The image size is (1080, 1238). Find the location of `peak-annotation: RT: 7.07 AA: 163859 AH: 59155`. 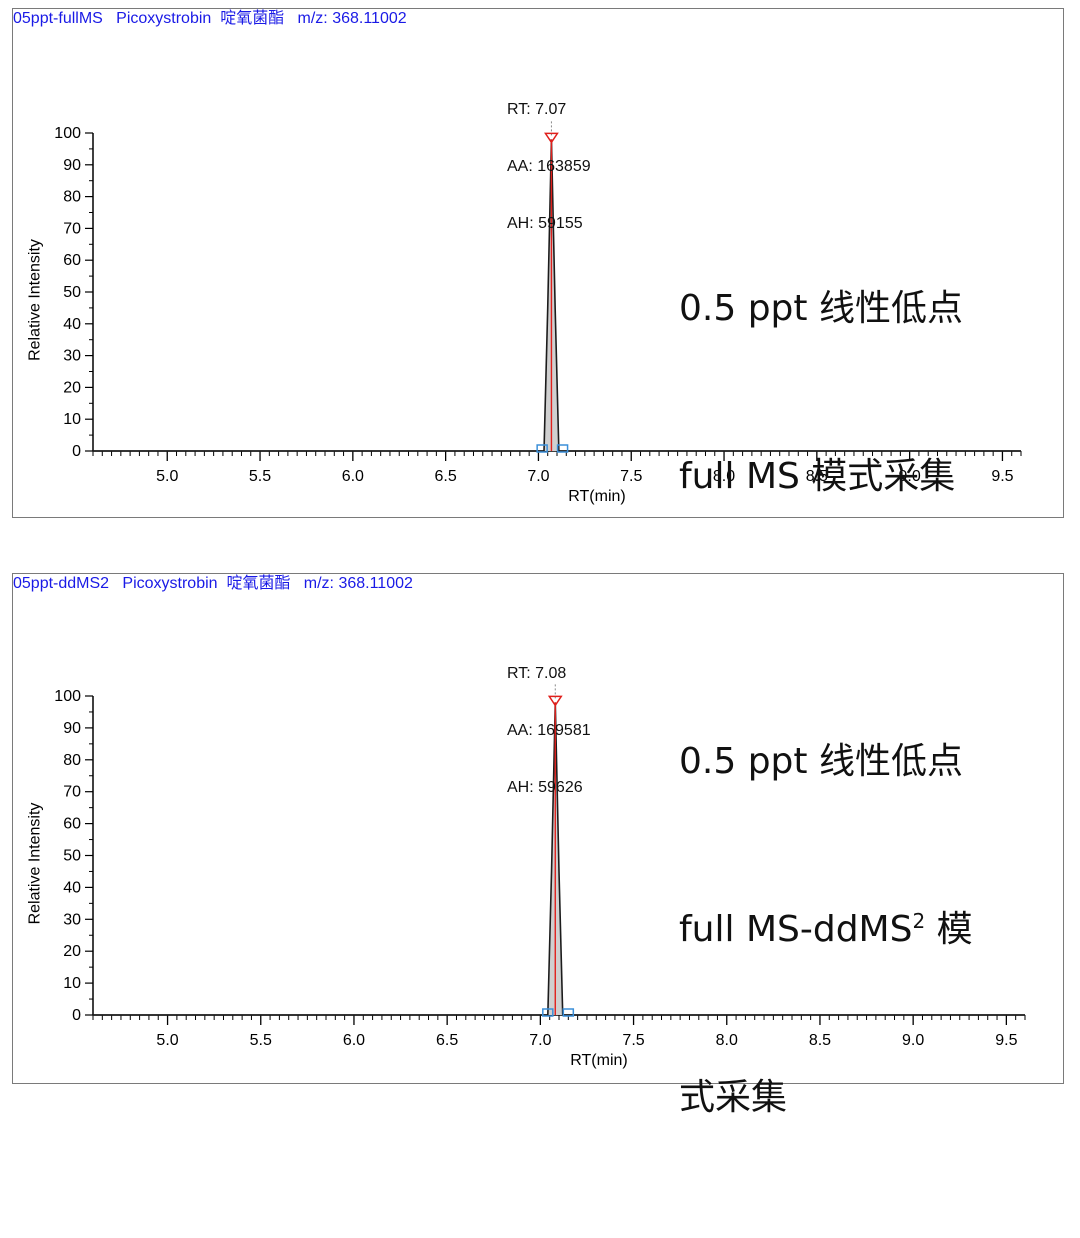

peak-annotation: RT: 7.07 AA: 163859 AH: 59155 is located at coordinates (549, 166).